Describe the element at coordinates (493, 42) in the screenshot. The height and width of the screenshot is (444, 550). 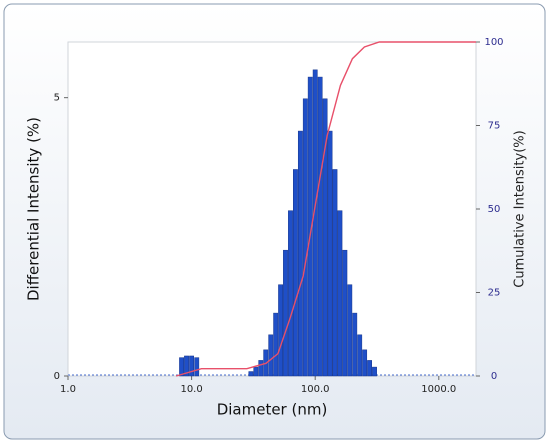
I see `y2-tick-label: 100` at that location.